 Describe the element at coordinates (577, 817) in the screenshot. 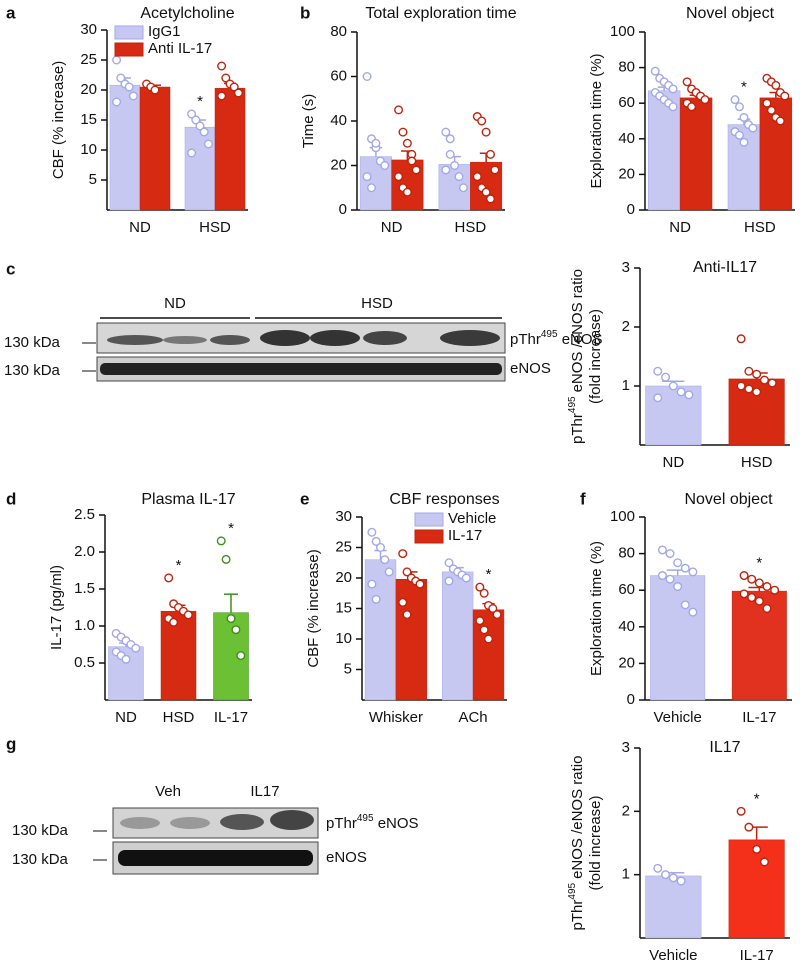

I see `y-axis-label-part: eNOS /eNOS ratio` at that location.